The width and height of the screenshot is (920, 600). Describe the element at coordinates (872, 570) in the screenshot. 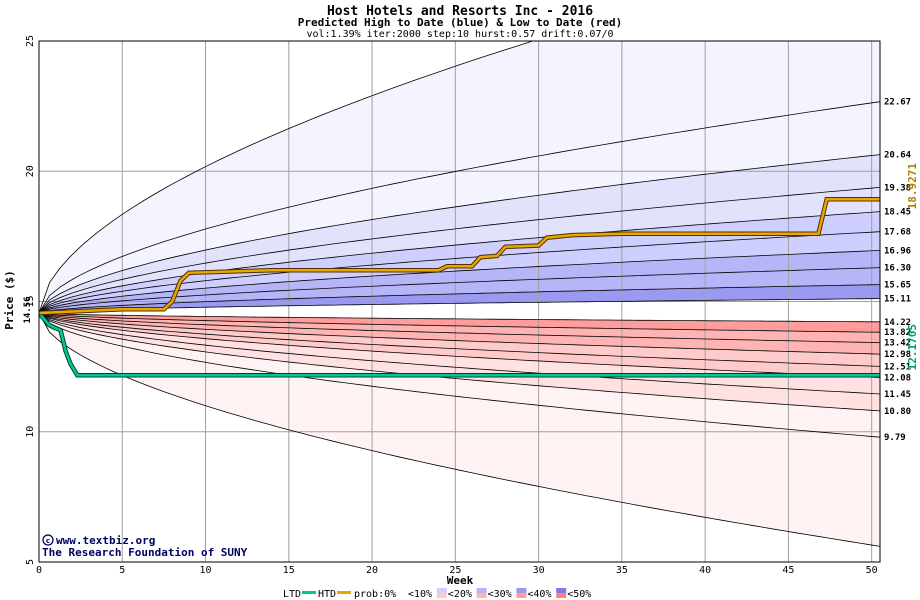

I see `x-tick-label: 50` at that location.